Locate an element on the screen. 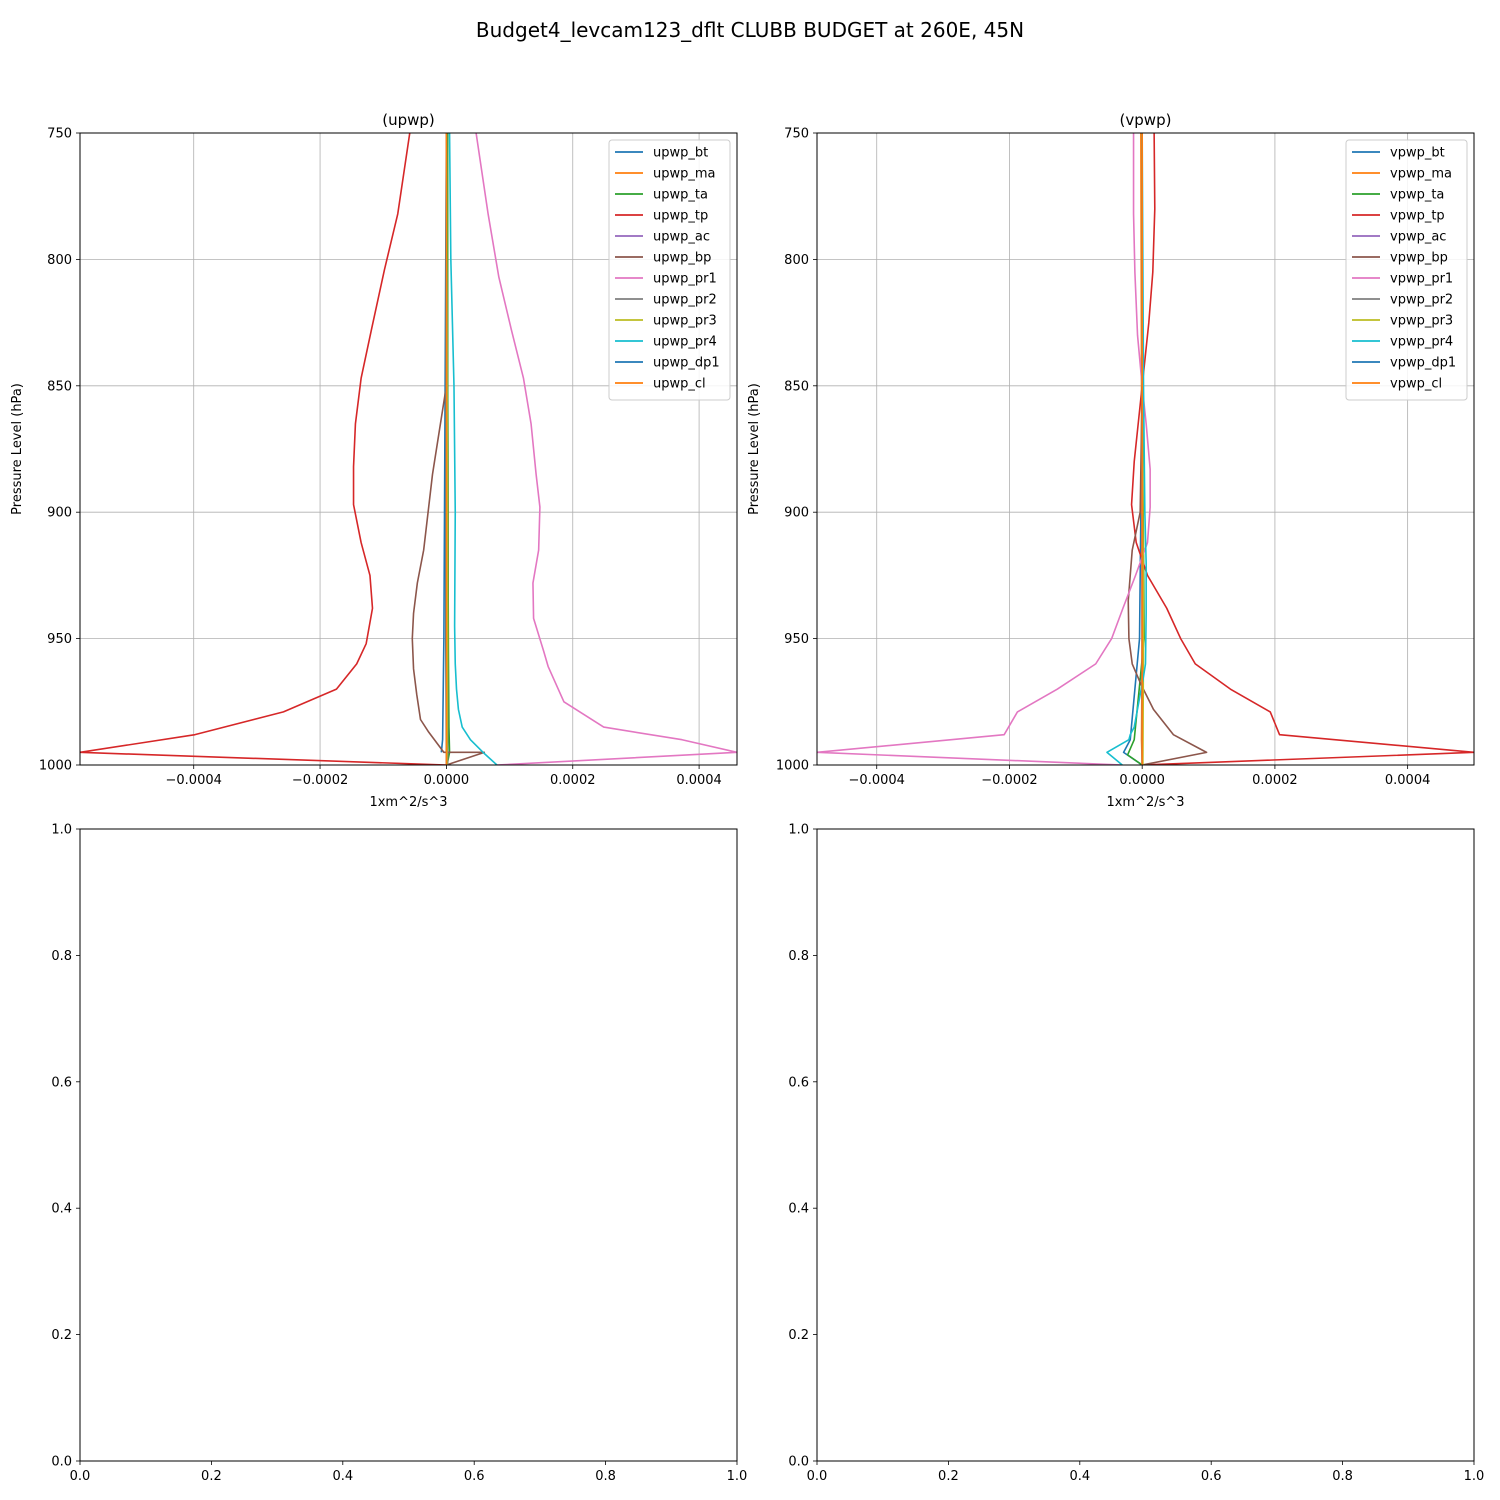 The width and height of the screenshot is (1500, 1500). legend-entry: upwp_pr1 is located at coordinates (685, 279).